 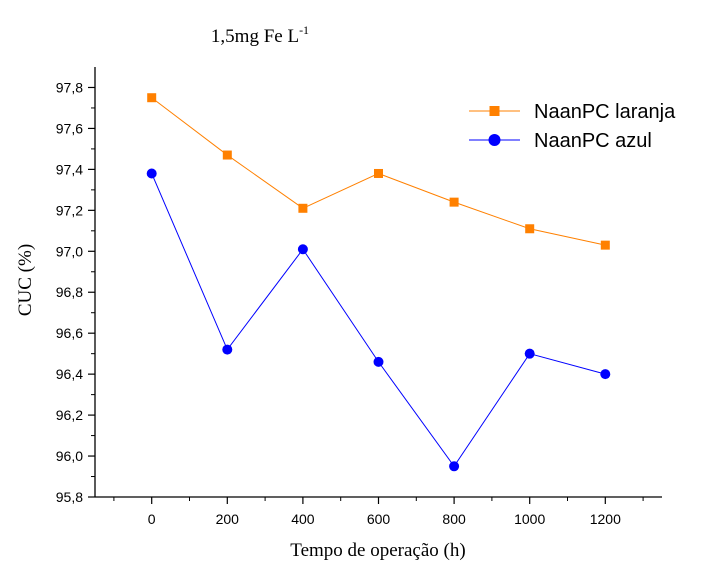 What do you see at coordinates (228, 519) in the screenshot?
I see `x-tick-label: 200` at bounding box center [228, 519].